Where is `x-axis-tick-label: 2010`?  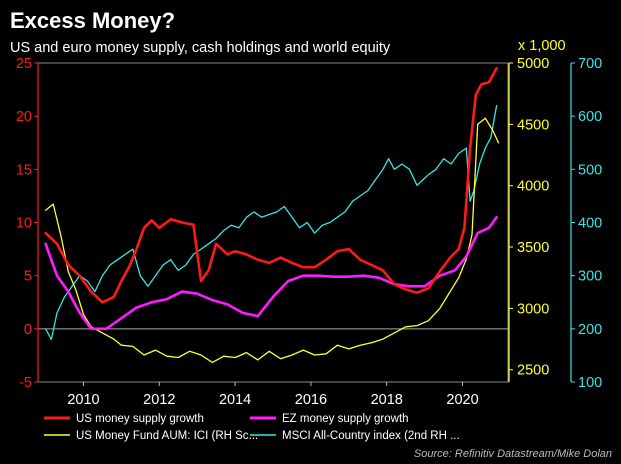
x-axis-tick-label: 2010 is located at coordinates (83, 400).